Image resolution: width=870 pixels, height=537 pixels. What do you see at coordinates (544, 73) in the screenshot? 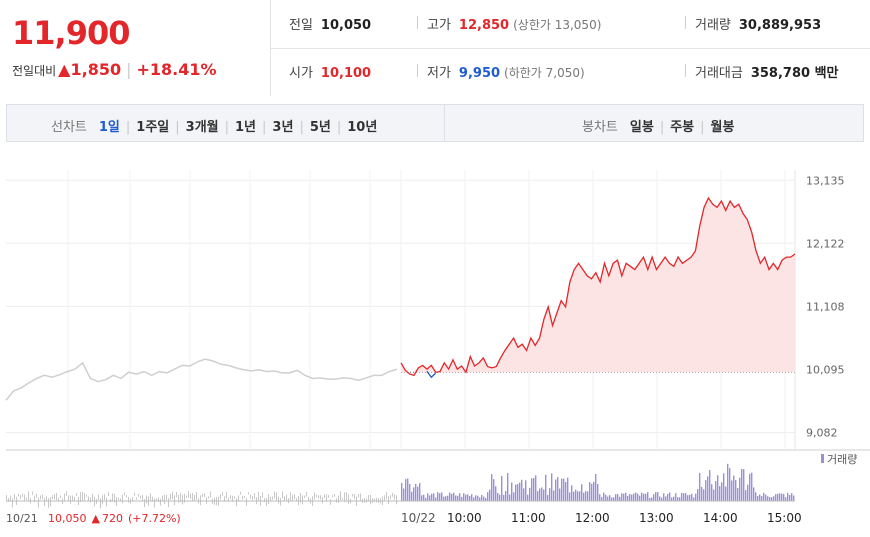
I see `lower-limit: (하한가 7,050)` at bounding box center [544, 73].